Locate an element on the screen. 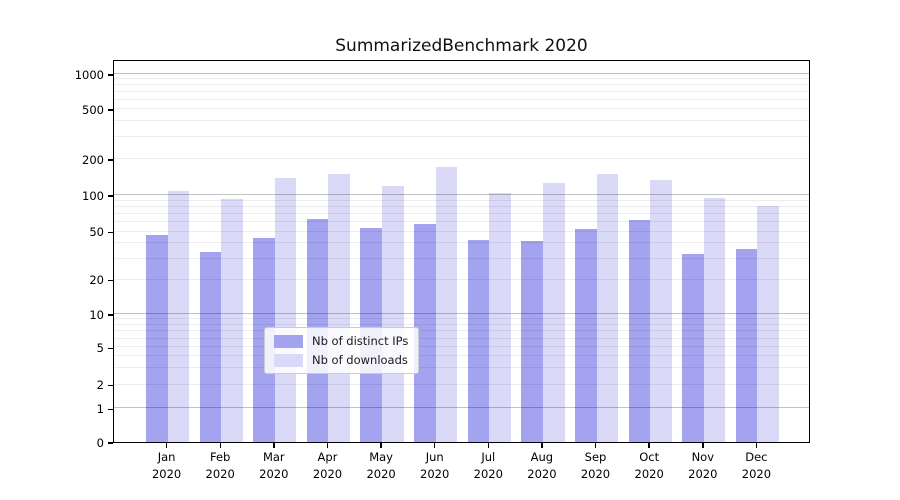 This screenshot has height=500, width=900. bar-downloads-apr is located at coordinates (339, 308).